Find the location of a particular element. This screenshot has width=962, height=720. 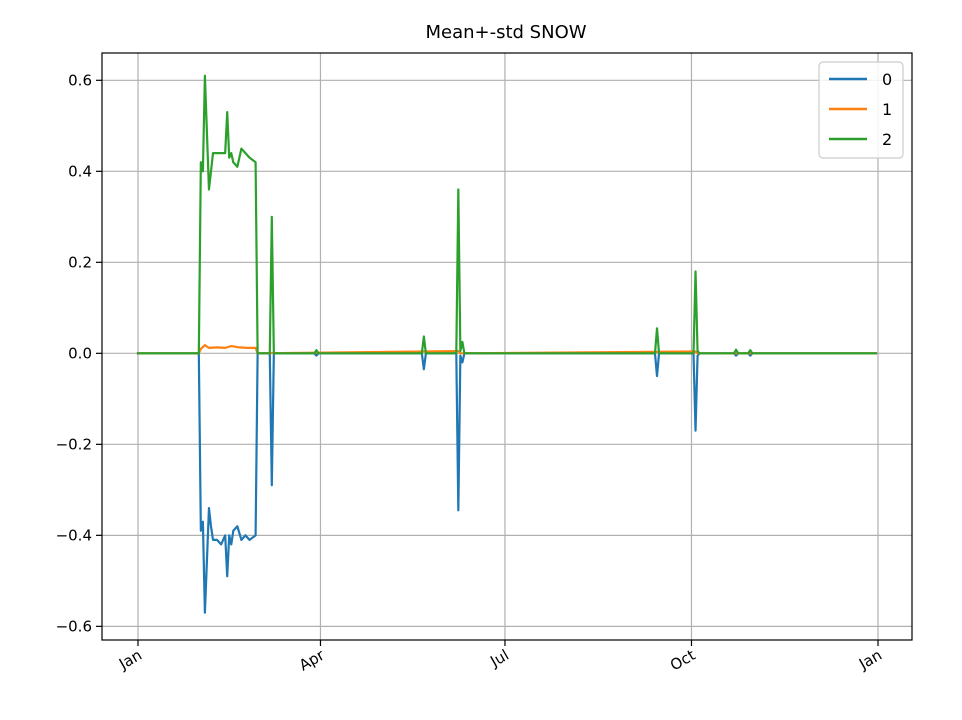

y-tick-label: −0.2 is located at coordinates (74, 444).